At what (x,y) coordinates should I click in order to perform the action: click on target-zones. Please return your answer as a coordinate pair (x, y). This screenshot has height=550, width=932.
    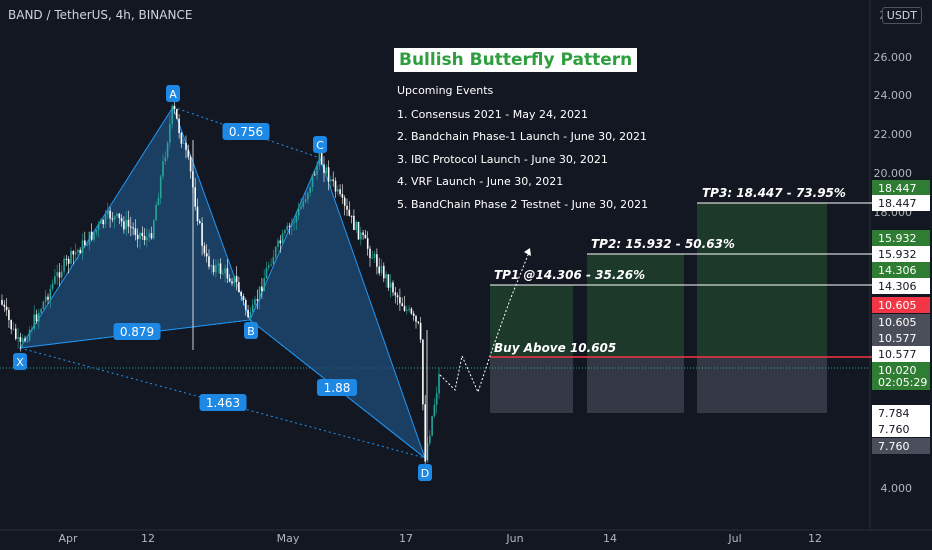
    Looking at the image, I should click on (658, 308).